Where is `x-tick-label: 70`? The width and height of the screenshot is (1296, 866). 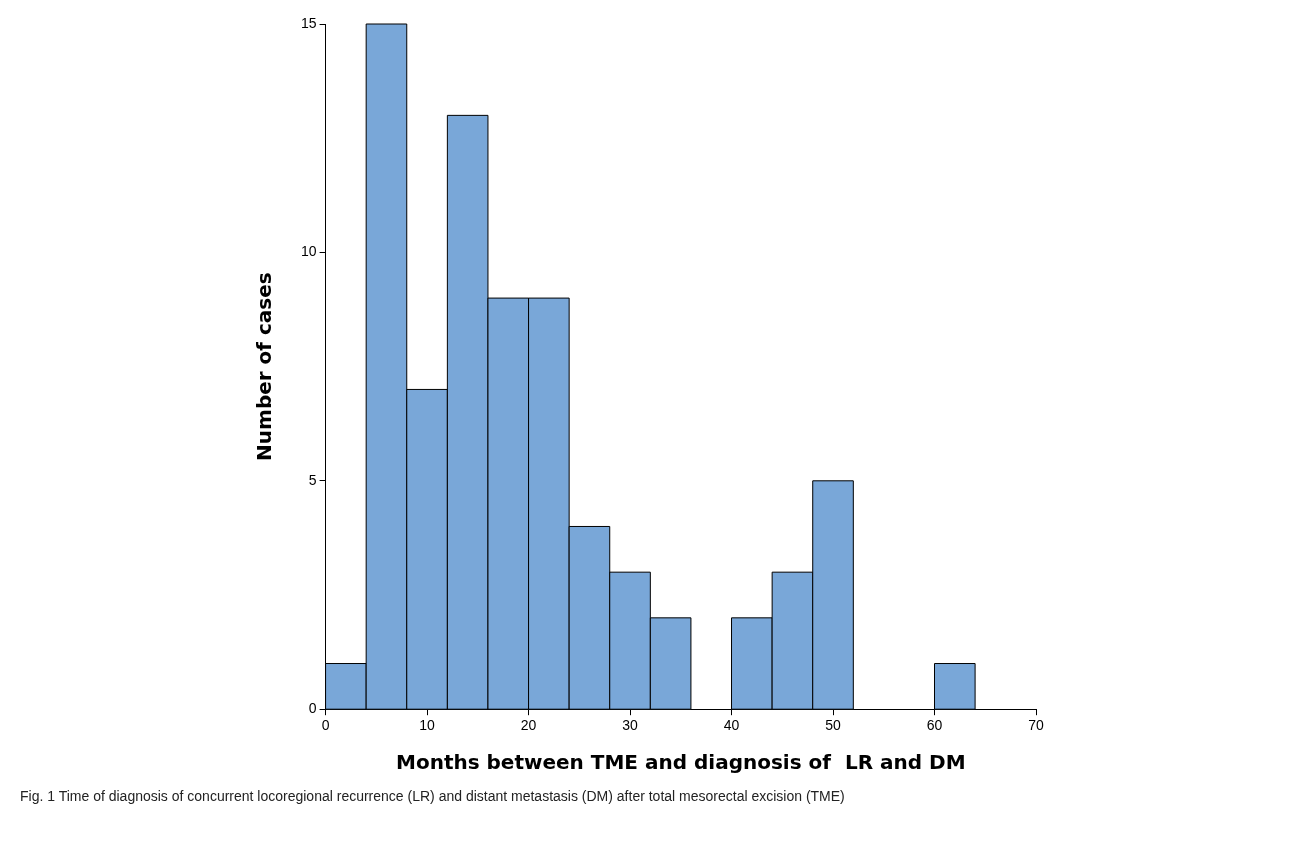 x-tick-label: 70 is located at coordinates (1036, 725).